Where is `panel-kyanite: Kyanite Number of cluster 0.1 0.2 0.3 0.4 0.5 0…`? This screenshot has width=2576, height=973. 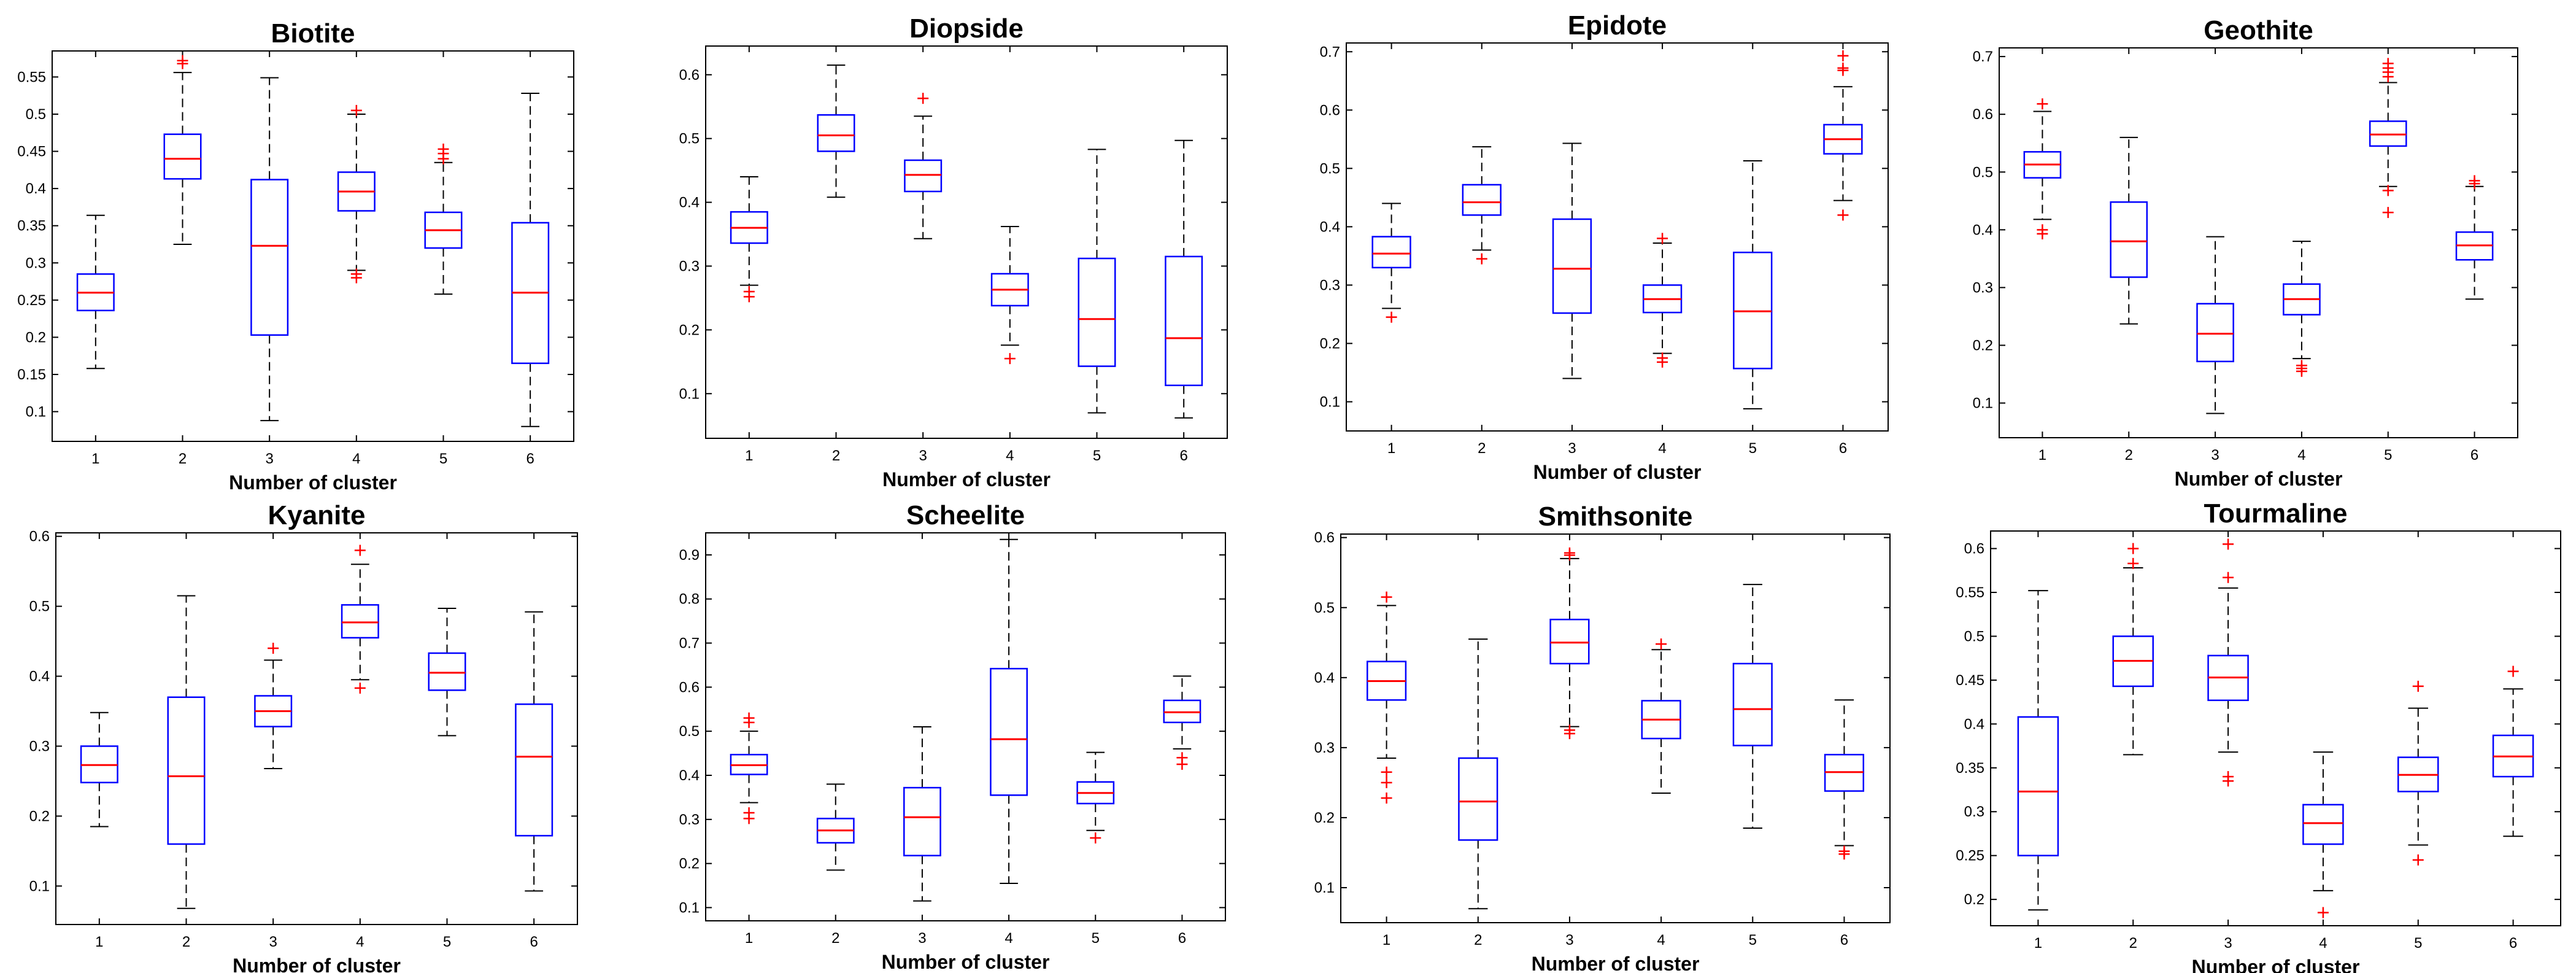 panel-kyanite: Kyanite Number of cluster 0.1 0.2 0.3 0.4 0.5 0… is located at coordinates (303, 736).